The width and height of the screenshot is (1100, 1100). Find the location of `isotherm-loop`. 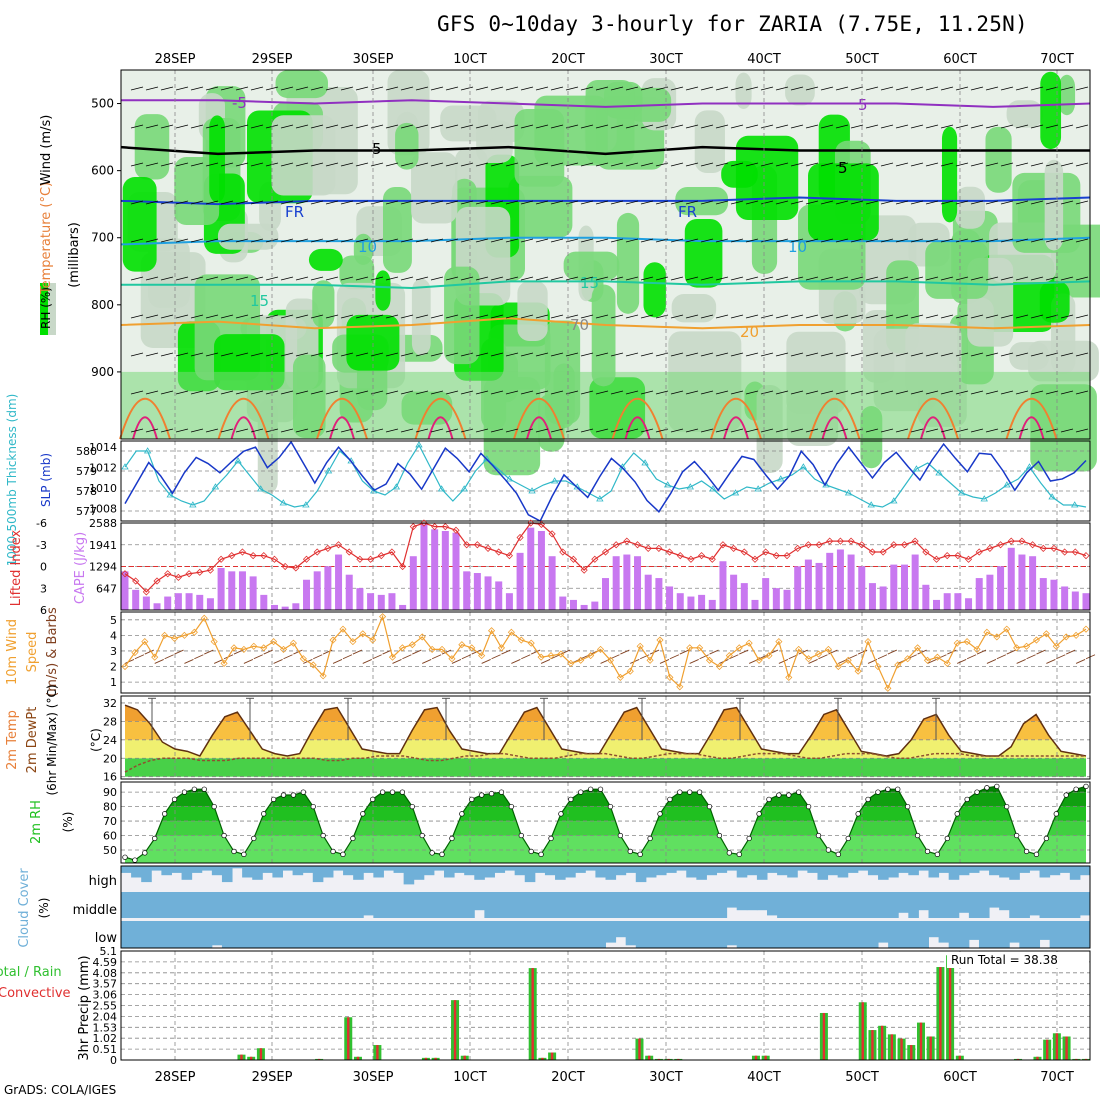

isotherm-loop is located at coordinates (145, 428).